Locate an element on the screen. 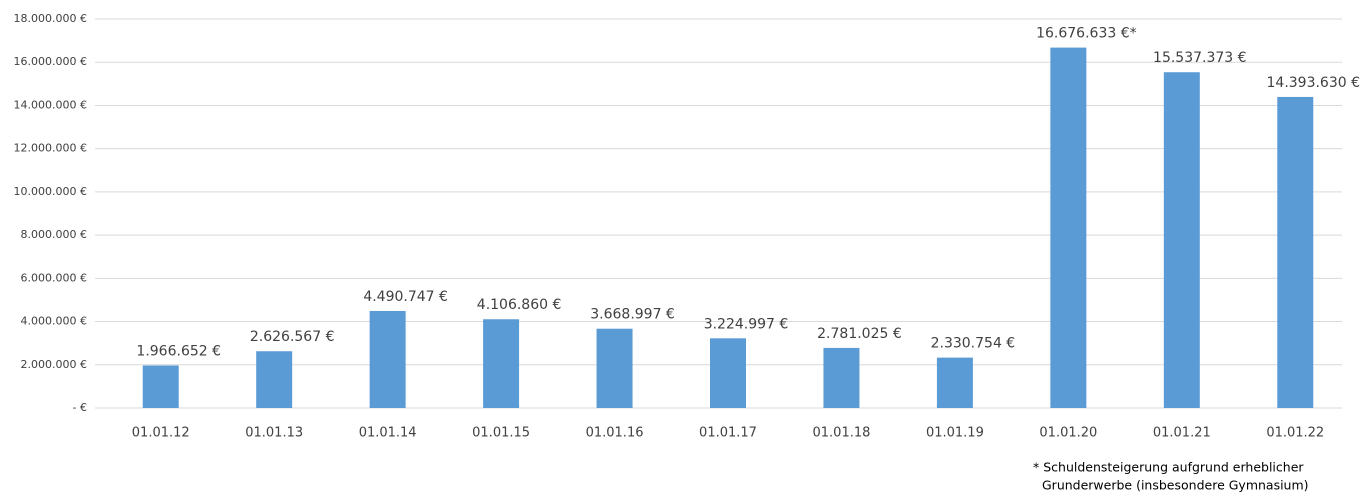 Image resolution: width=1363 pixels, height=499 pixels. y-tick-label: 14.000.000 € is located at coordinates (50, 104).